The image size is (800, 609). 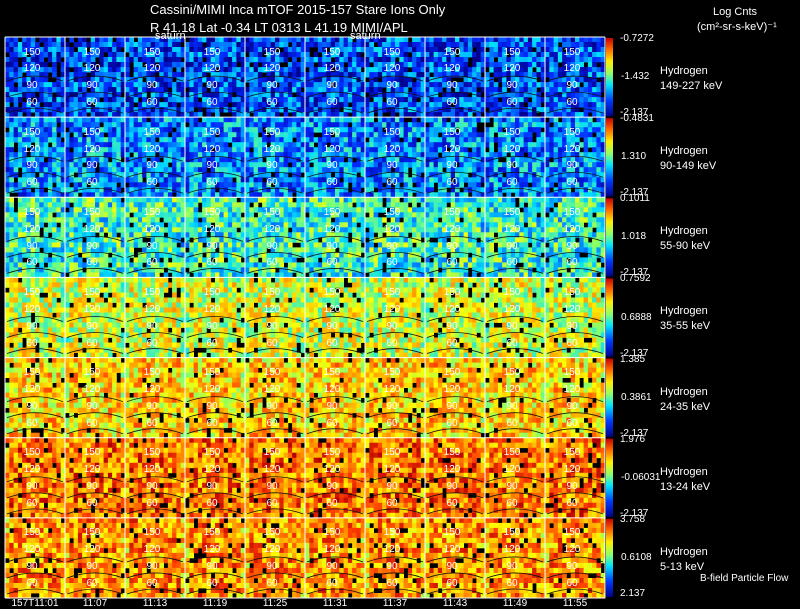 What do you see at coordinates (95, 94) in the screenshot?
I see `pitch-angle-contour` at bounding box center [95, 94].